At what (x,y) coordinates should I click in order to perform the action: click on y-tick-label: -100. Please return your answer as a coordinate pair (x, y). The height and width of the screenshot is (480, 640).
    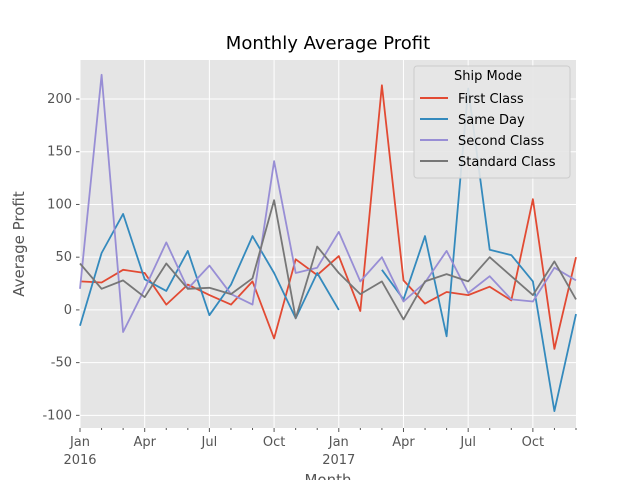
    Looking at the image, I should click on (57, 415).